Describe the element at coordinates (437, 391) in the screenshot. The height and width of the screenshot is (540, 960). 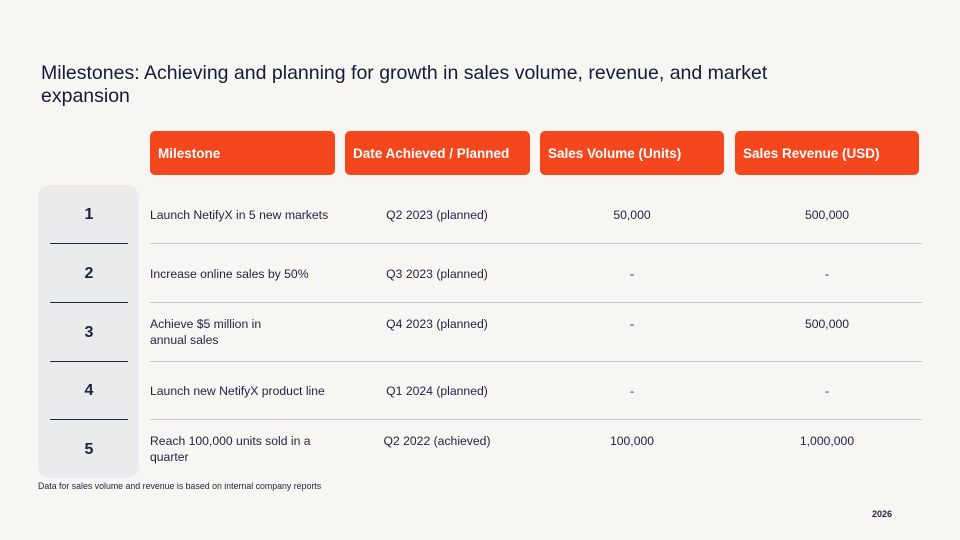
I see `cell-date: Q1 2024 (planned)` at that location.